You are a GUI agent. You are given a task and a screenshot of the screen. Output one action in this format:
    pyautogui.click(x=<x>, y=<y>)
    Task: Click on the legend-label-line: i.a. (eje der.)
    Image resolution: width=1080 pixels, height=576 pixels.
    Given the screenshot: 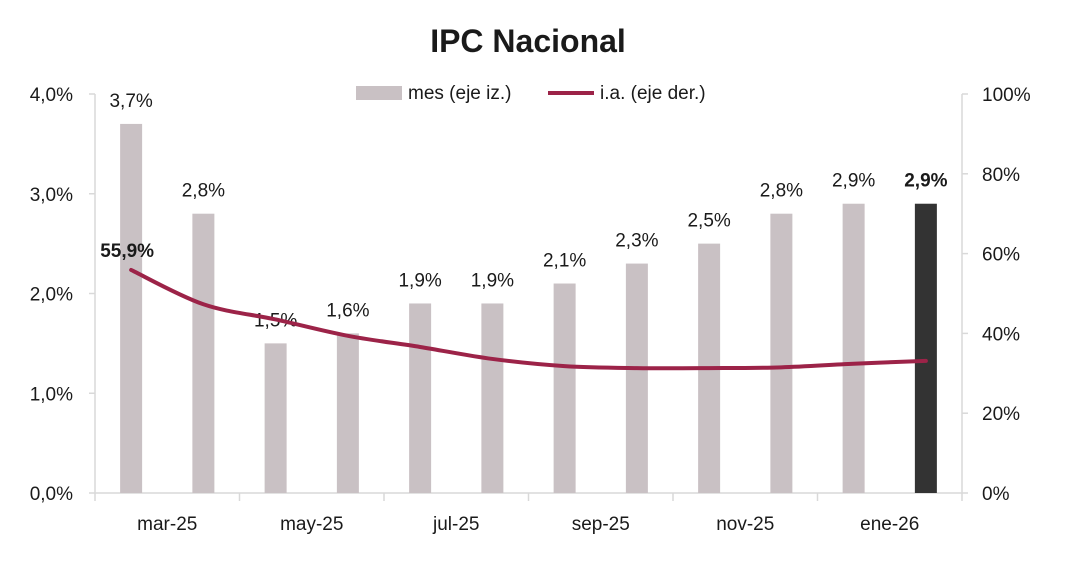 What is the action you would take?
    pyautogui.click(x=653, y=93)
    